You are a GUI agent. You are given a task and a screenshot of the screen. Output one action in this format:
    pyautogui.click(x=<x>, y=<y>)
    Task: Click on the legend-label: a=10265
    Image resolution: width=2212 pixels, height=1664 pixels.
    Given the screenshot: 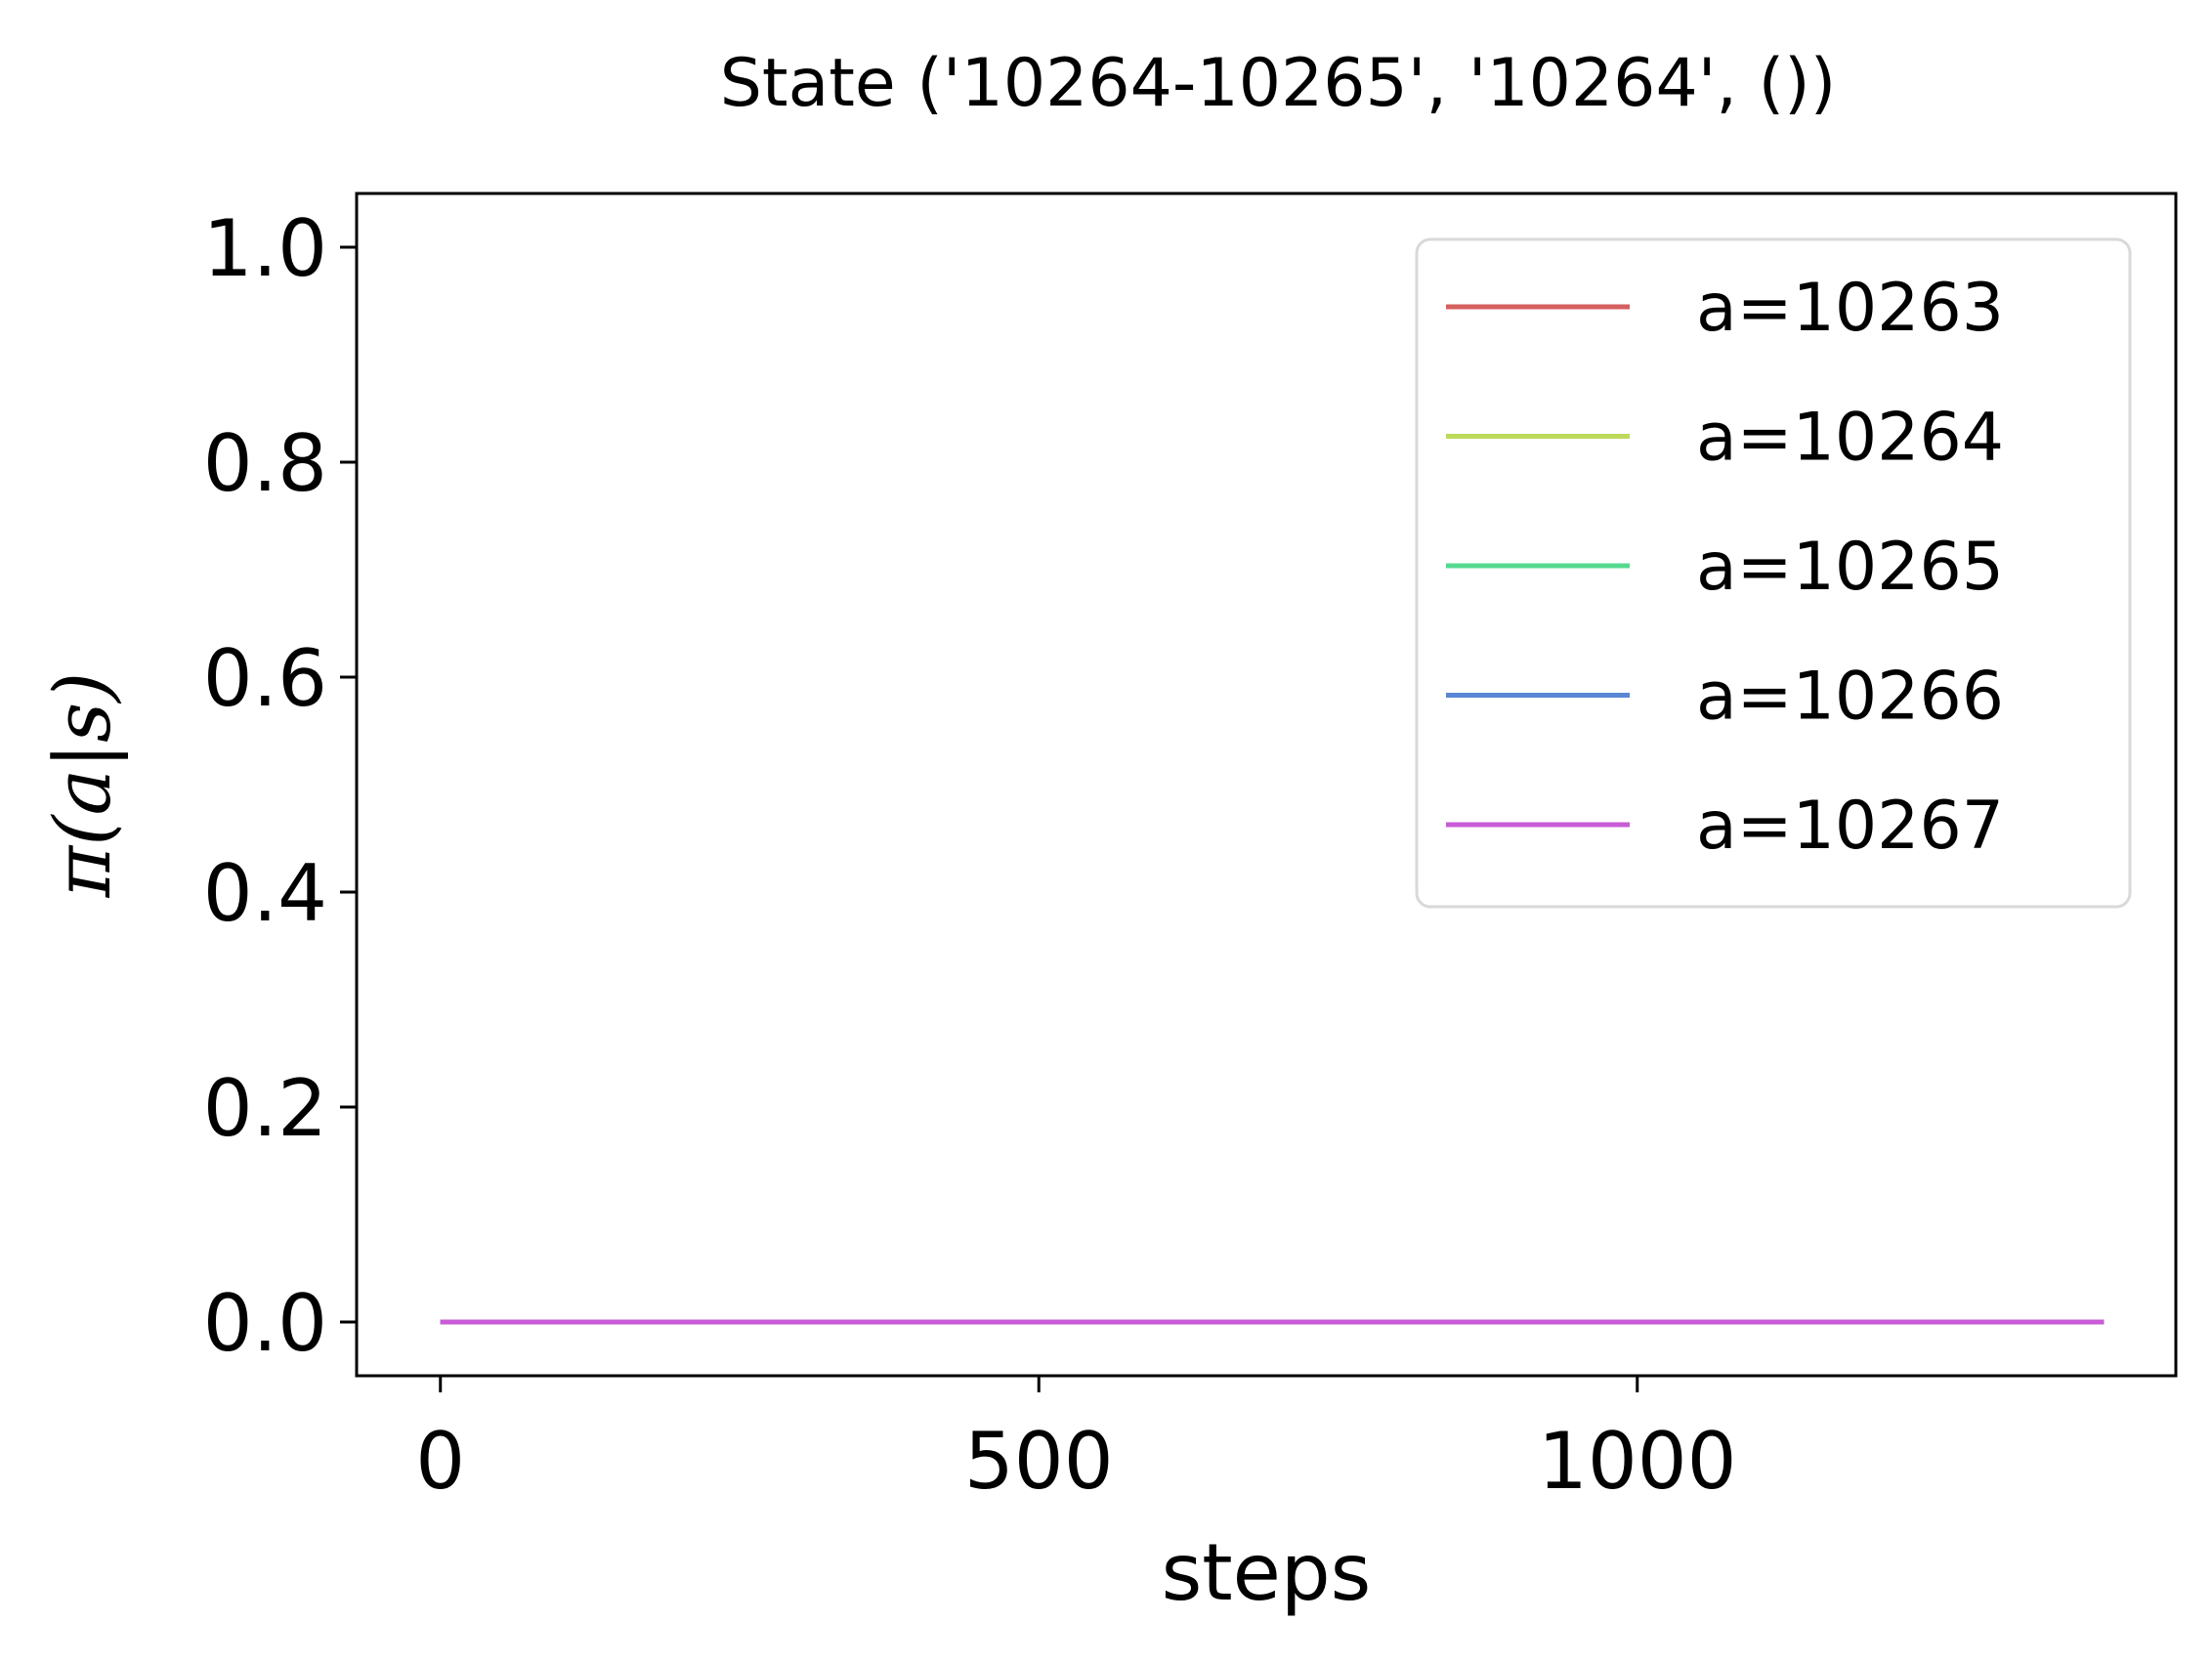 What is the action you would take?
    pyautogui.click(x=1850, y=567)
    